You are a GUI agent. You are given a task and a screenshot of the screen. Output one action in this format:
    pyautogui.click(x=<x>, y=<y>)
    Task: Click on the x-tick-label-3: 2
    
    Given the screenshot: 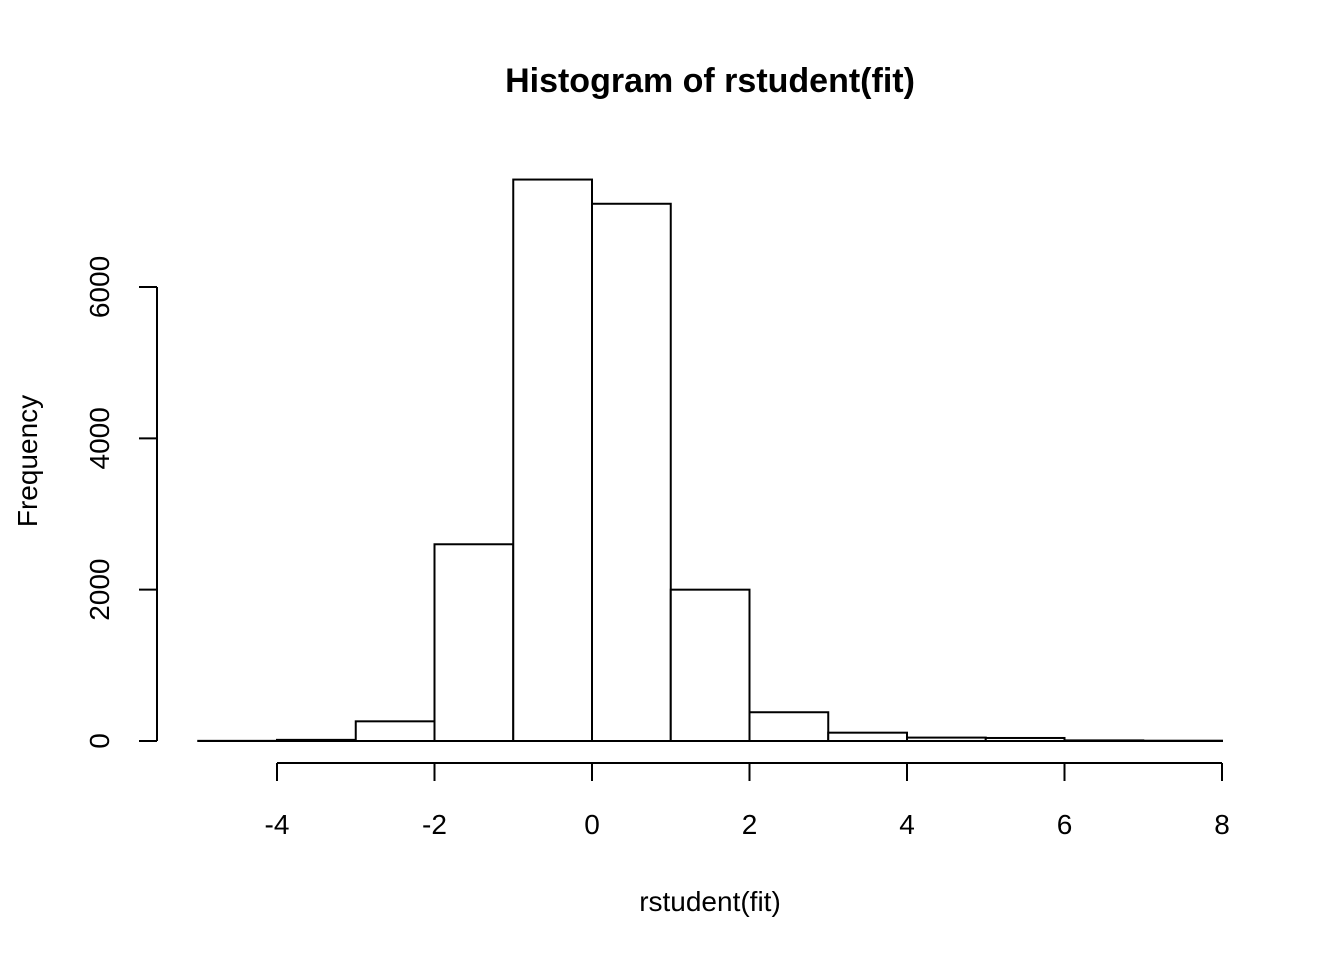 What is the action you would take?
    pyautogui.click(x=750, y=824)
    